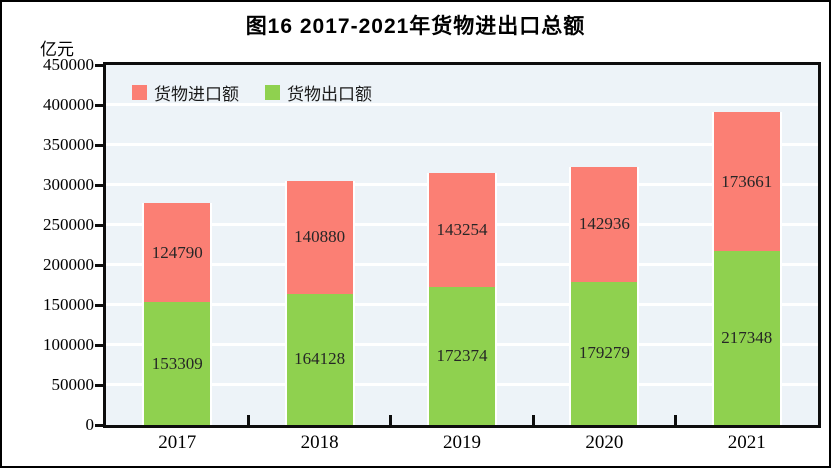 This screenshot has height=468, width=831. I want to click on bar-value-label: 153309, so click(177, 363).